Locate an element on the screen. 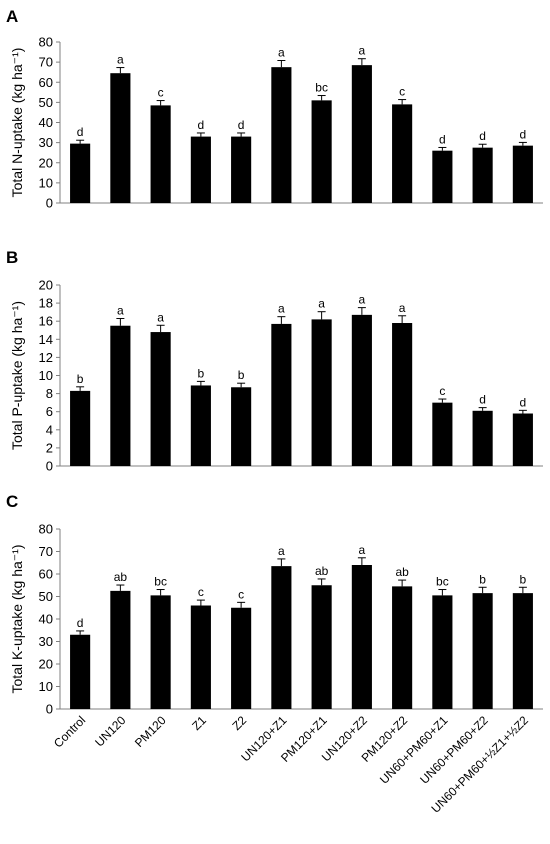 This screenshot has width=550, height=844. y-axis-label: Total N-uptake (kg ha⁻¹) is located at coordinates (17, 123).